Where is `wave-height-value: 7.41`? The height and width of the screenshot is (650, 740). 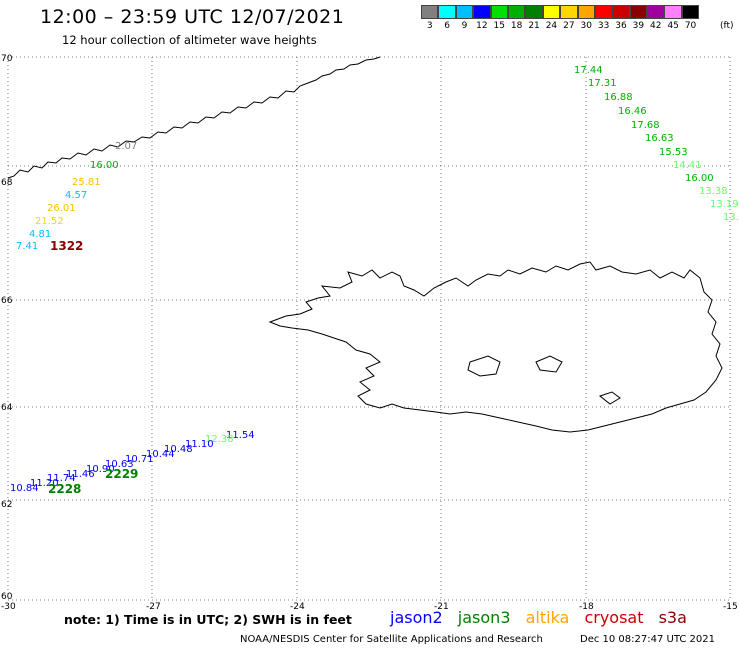 wave-height-value: 7.41 is located at coordinates (27, 246).